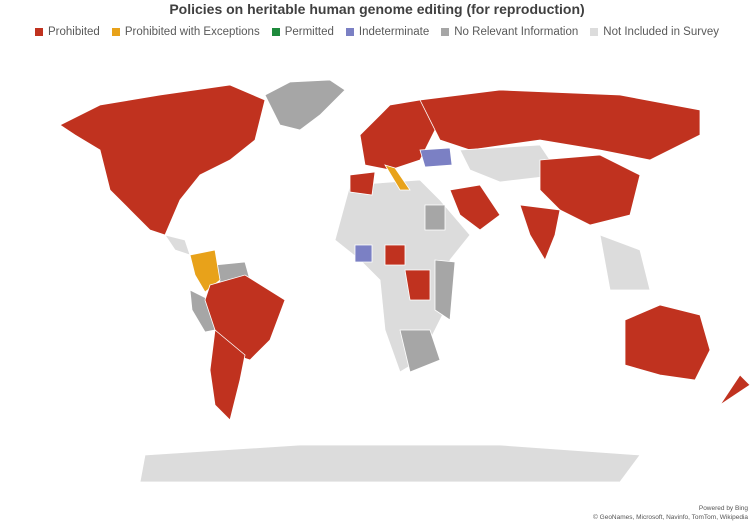 Image resolution: width=754 pixels, height=526 pixels. What do you see at coordinates (661, 32) in the screenshot?
I see `legend-label: Not Included in Survey` at bounding box center [661, 32].